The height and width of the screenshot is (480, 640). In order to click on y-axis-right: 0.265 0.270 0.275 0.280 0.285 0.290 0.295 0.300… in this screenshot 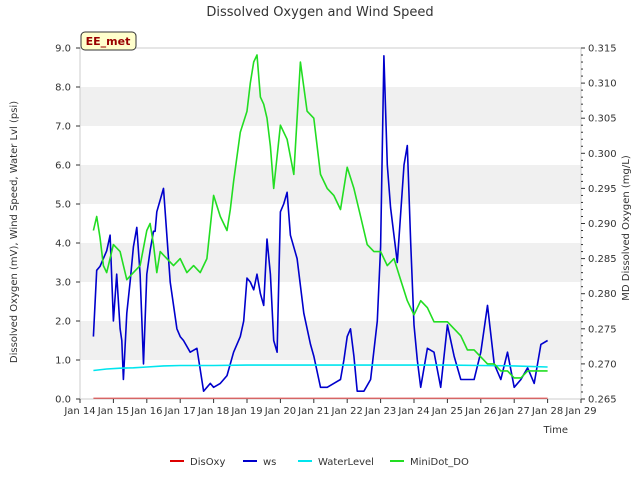, I will do `click(599, 225)`.